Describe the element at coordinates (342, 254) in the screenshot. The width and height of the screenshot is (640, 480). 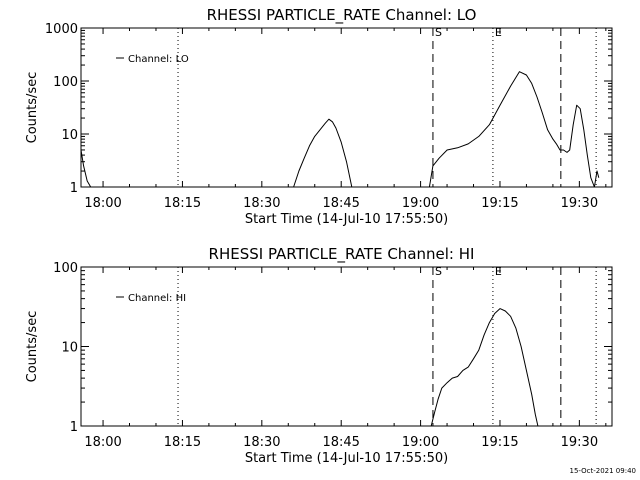
I see `chart-title: RHESSI PARTICLE_RATE Channel: HI` at that location.